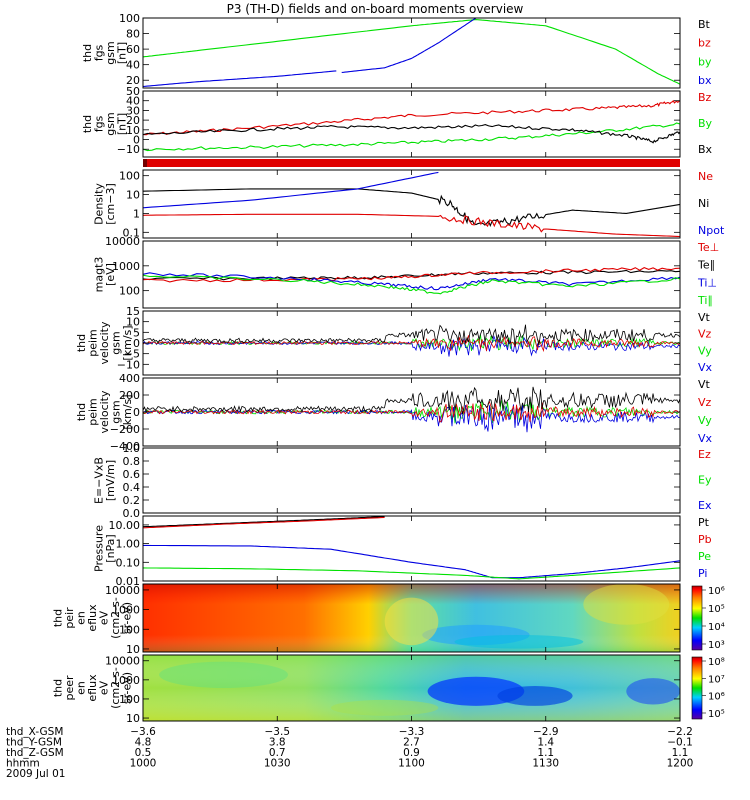 The width and height of the screenshot is (750, 800). Describe the element at coordinates (132, 461) in the screenshot. I see `y-tick-label: 0.8` at that location.